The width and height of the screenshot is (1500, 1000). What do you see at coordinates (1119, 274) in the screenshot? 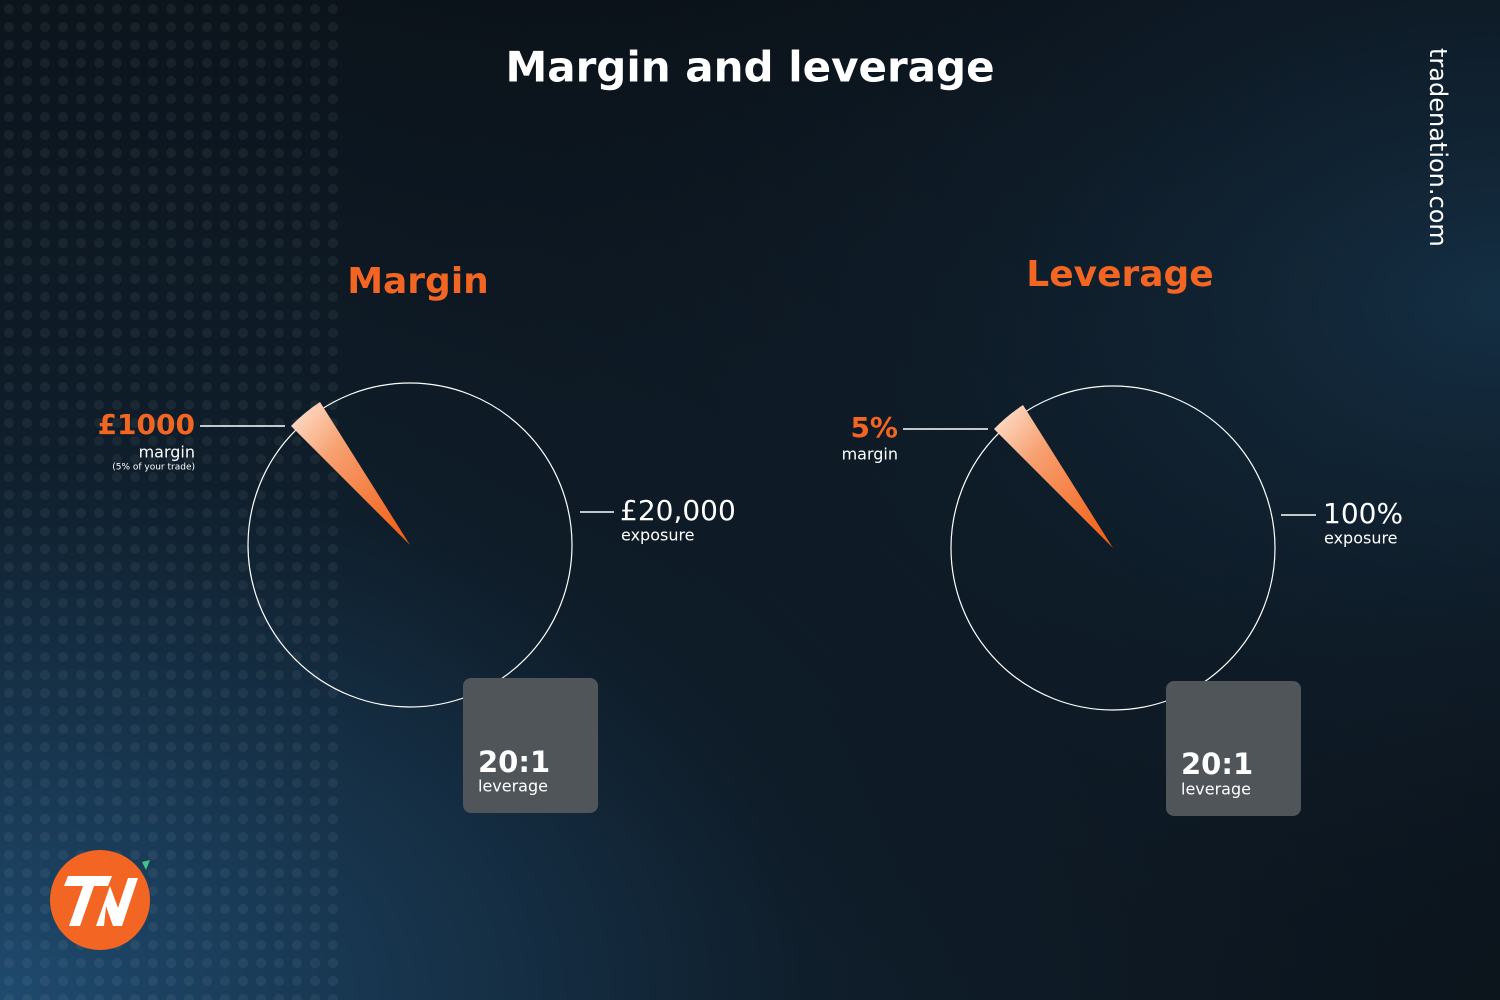
I see `panel-heading: Leverage` at bounding box center [1119, 274].